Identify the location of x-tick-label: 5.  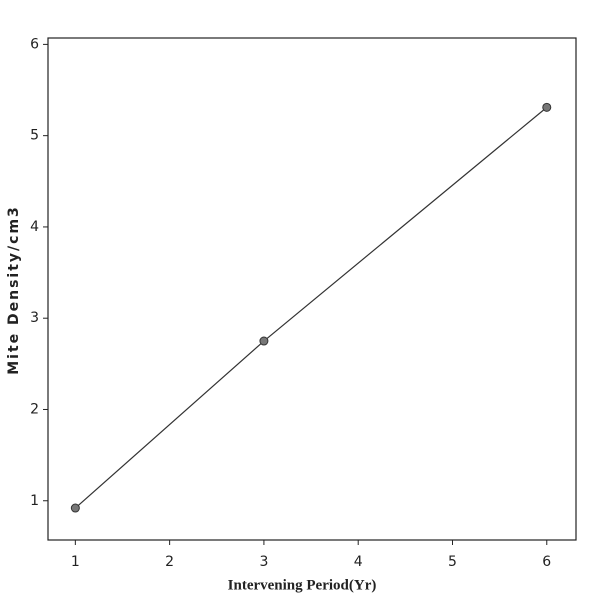
(452, 562).